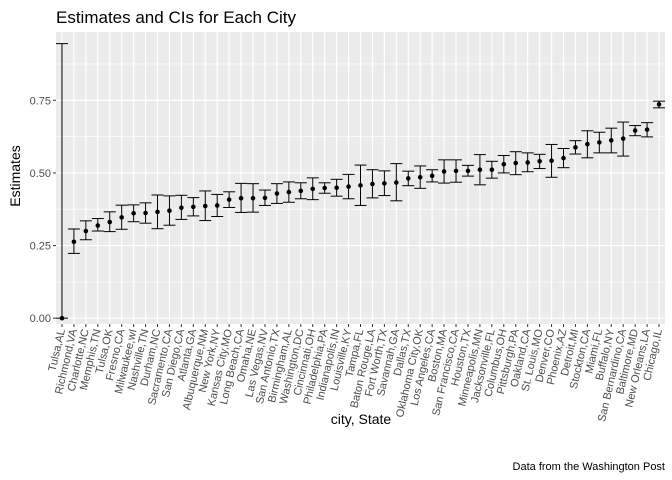 The image size is (672, 480). I want to click on y-tick-label: 0.50, so click(40, 174).